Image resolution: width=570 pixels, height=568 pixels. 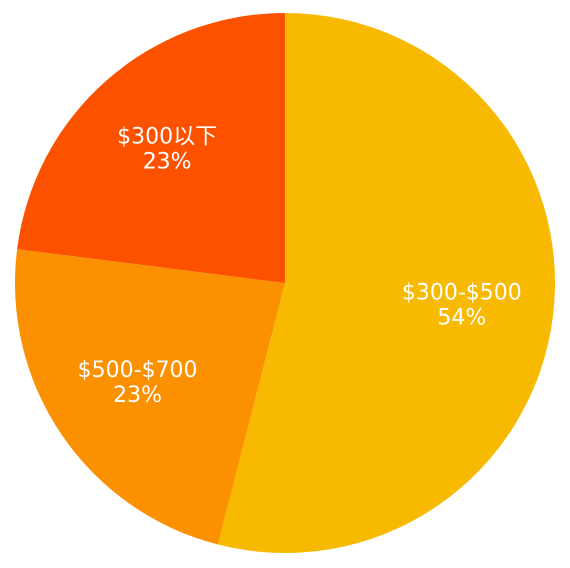 I want to click on slice-label: $300以下, so click(x=167, y=136).